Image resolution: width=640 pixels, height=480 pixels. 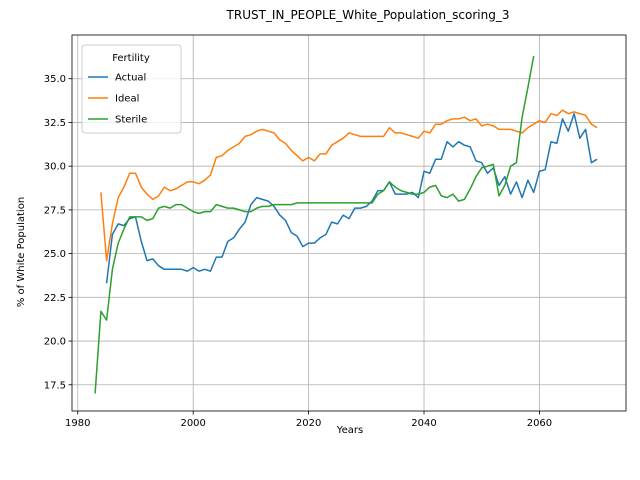 What do you see at coordinates (55, 123) in the screenshot?
I see `y-tick-label: 32.5` at bounding box center [55, 123].